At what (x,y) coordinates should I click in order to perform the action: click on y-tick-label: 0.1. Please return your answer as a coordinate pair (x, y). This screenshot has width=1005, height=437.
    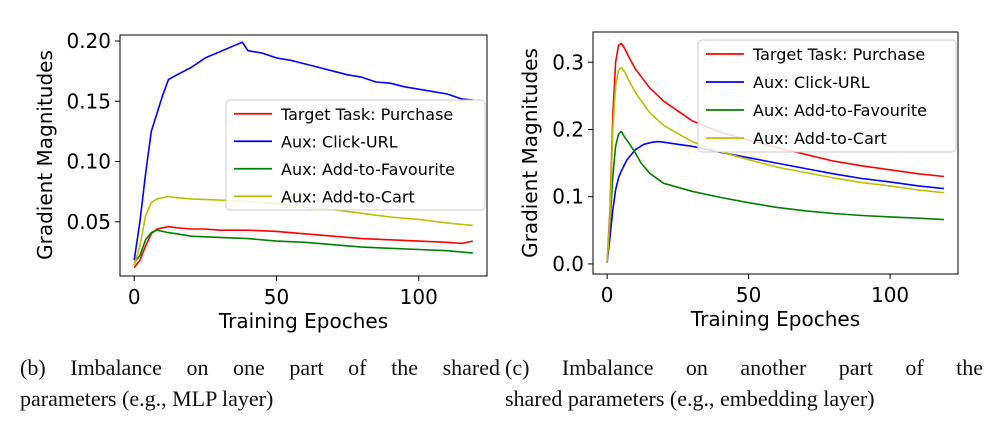
    Looking at the image, I should click on (568, 197).